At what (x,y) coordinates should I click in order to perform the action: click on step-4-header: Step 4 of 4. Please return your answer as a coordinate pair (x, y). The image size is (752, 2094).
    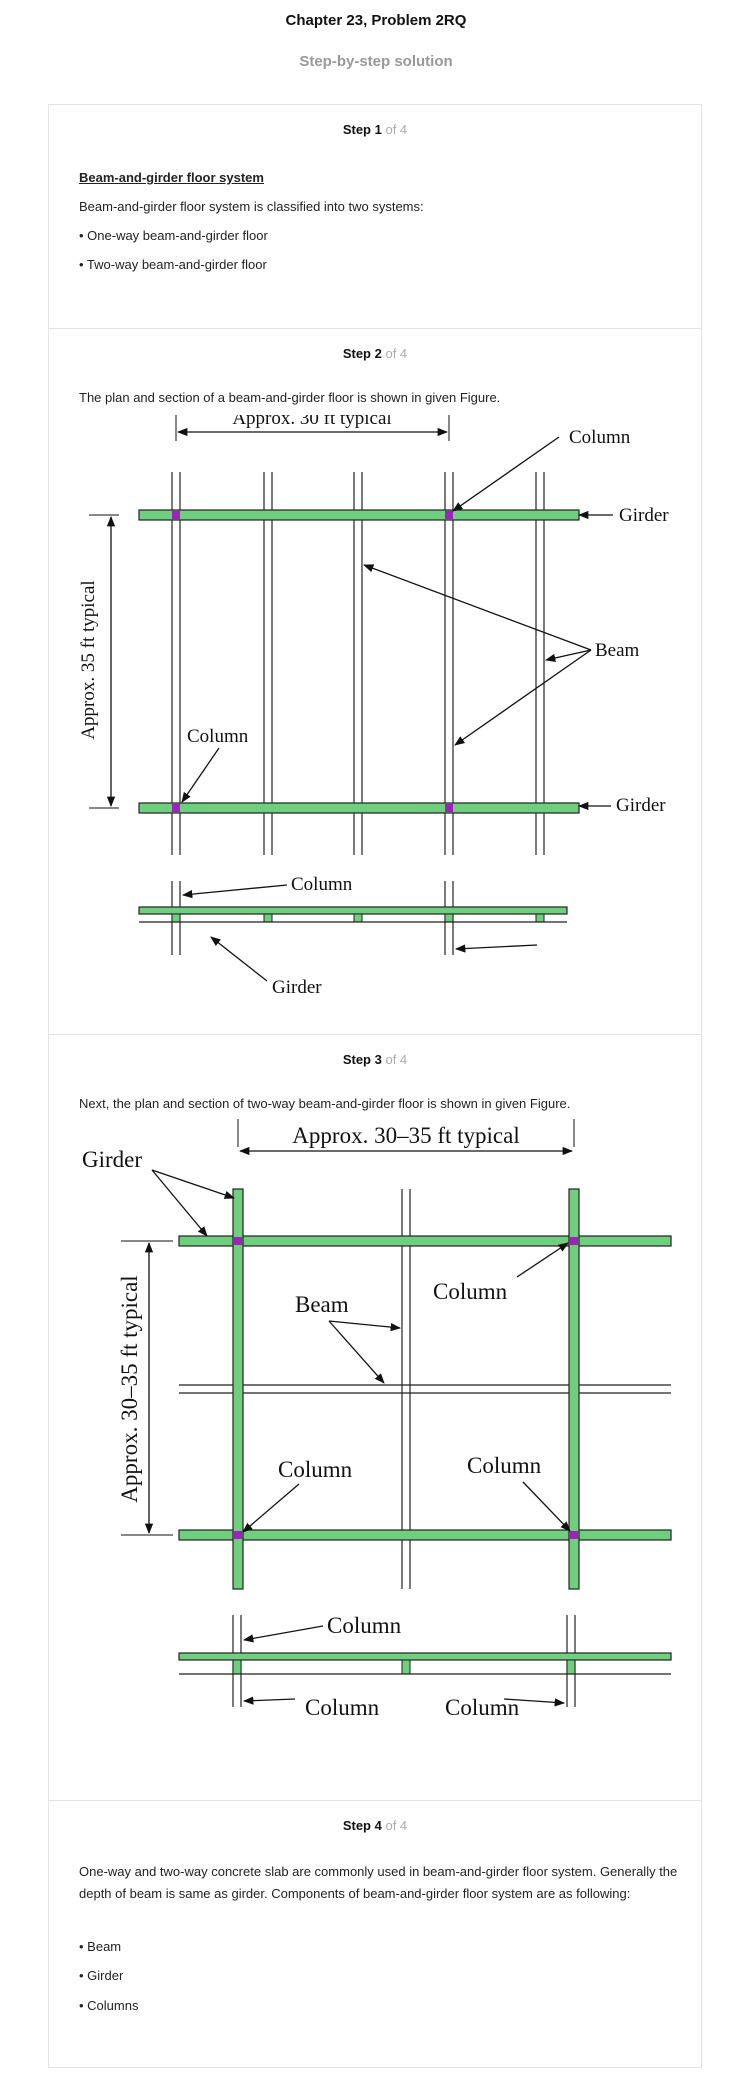
    Looking at the image, I should click on (375, 1825).